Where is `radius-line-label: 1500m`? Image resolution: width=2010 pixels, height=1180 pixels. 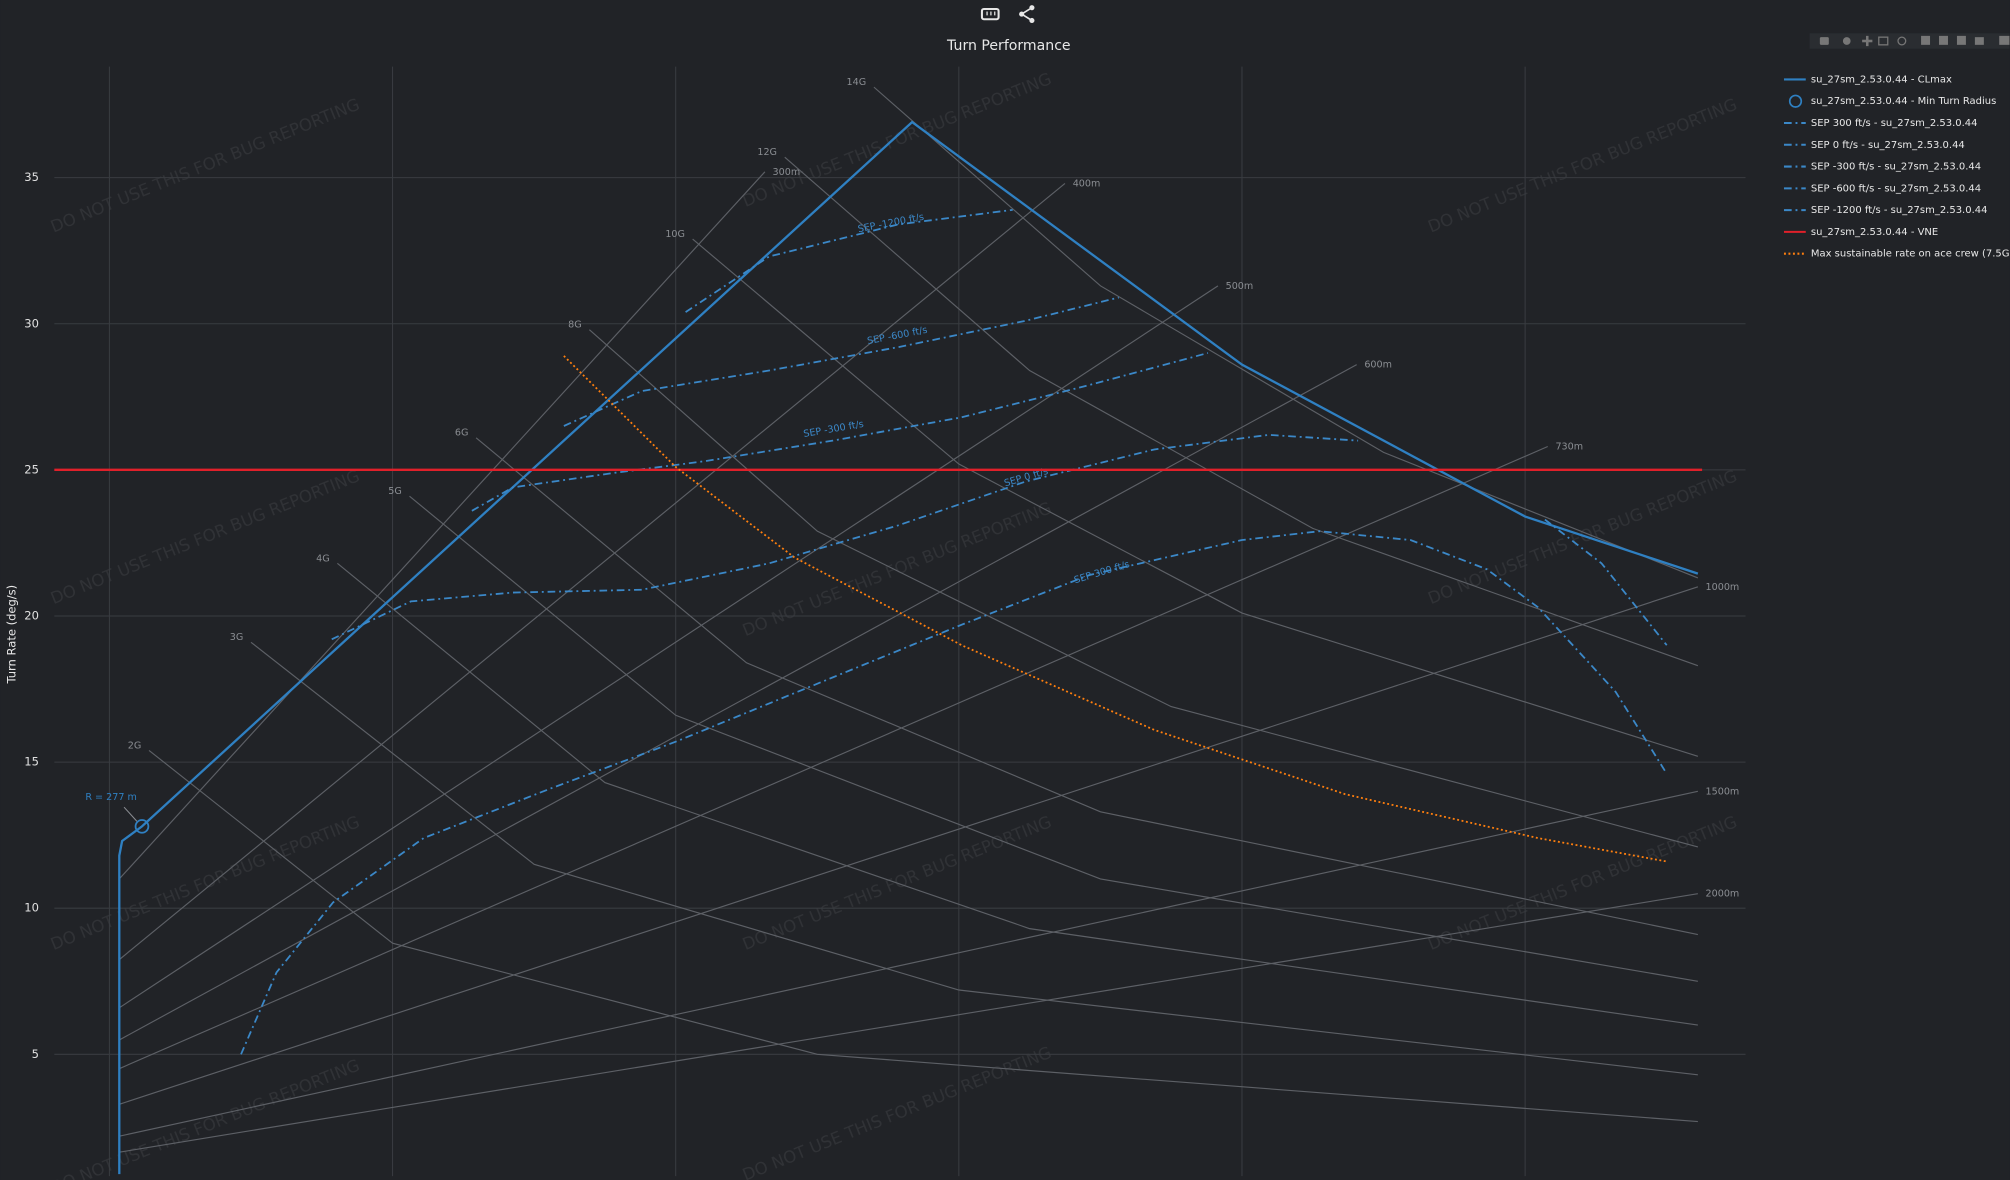
radius-line-label: 1500m is located at coordinates (1723, 791).